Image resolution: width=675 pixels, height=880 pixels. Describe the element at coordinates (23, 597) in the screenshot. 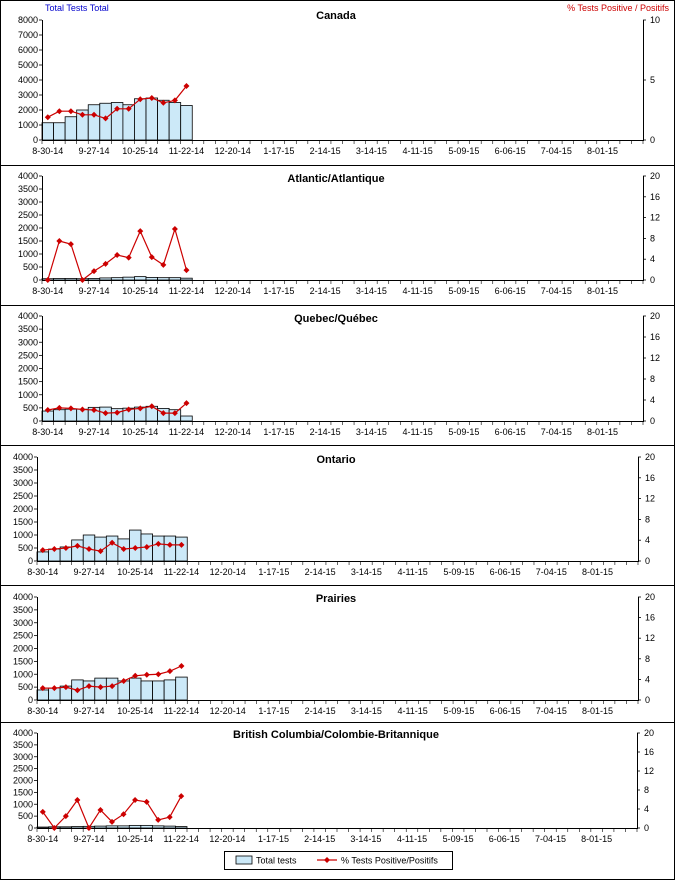

I see `left-y-tick-label: 4000` at that location.